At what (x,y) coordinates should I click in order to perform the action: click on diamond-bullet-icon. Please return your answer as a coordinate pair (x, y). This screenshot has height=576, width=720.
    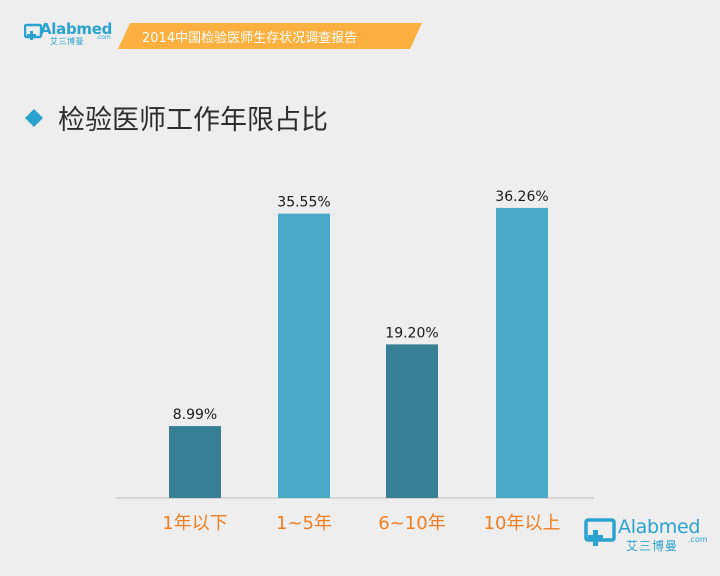
    Looking at the image, I should click on (34, 118).